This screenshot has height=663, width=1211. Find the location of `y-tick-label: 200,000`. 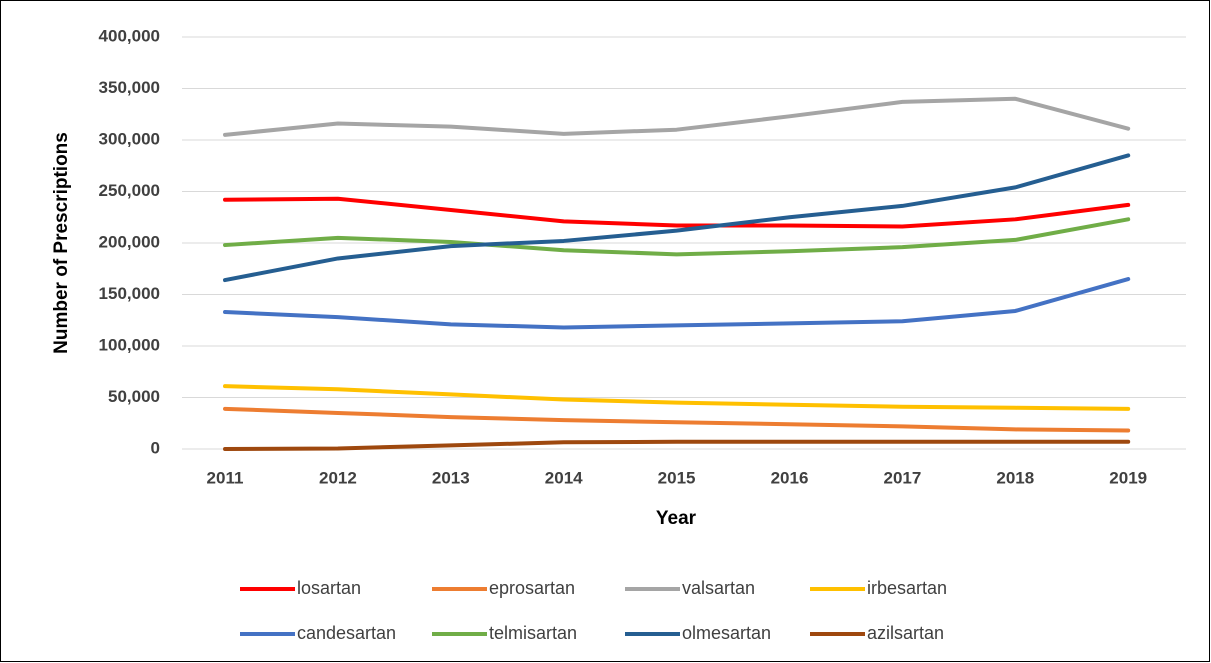

y-tick-label: 200,000 is located at coordinates (129, 241).